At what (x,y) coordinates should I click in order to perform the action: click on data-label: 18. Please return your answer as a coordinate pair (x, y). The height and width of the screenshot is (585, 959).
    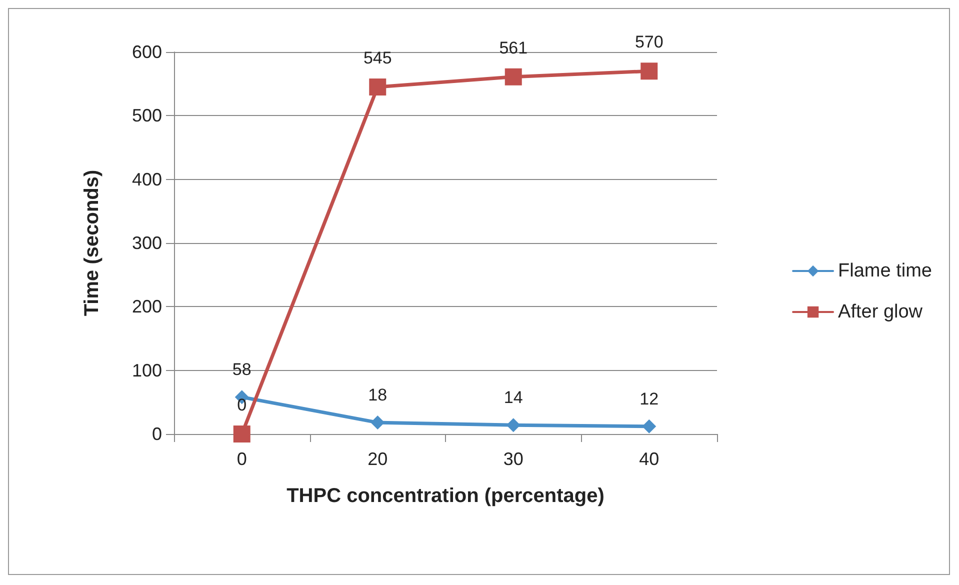
    Looking at the image, I should click on (378, 395).